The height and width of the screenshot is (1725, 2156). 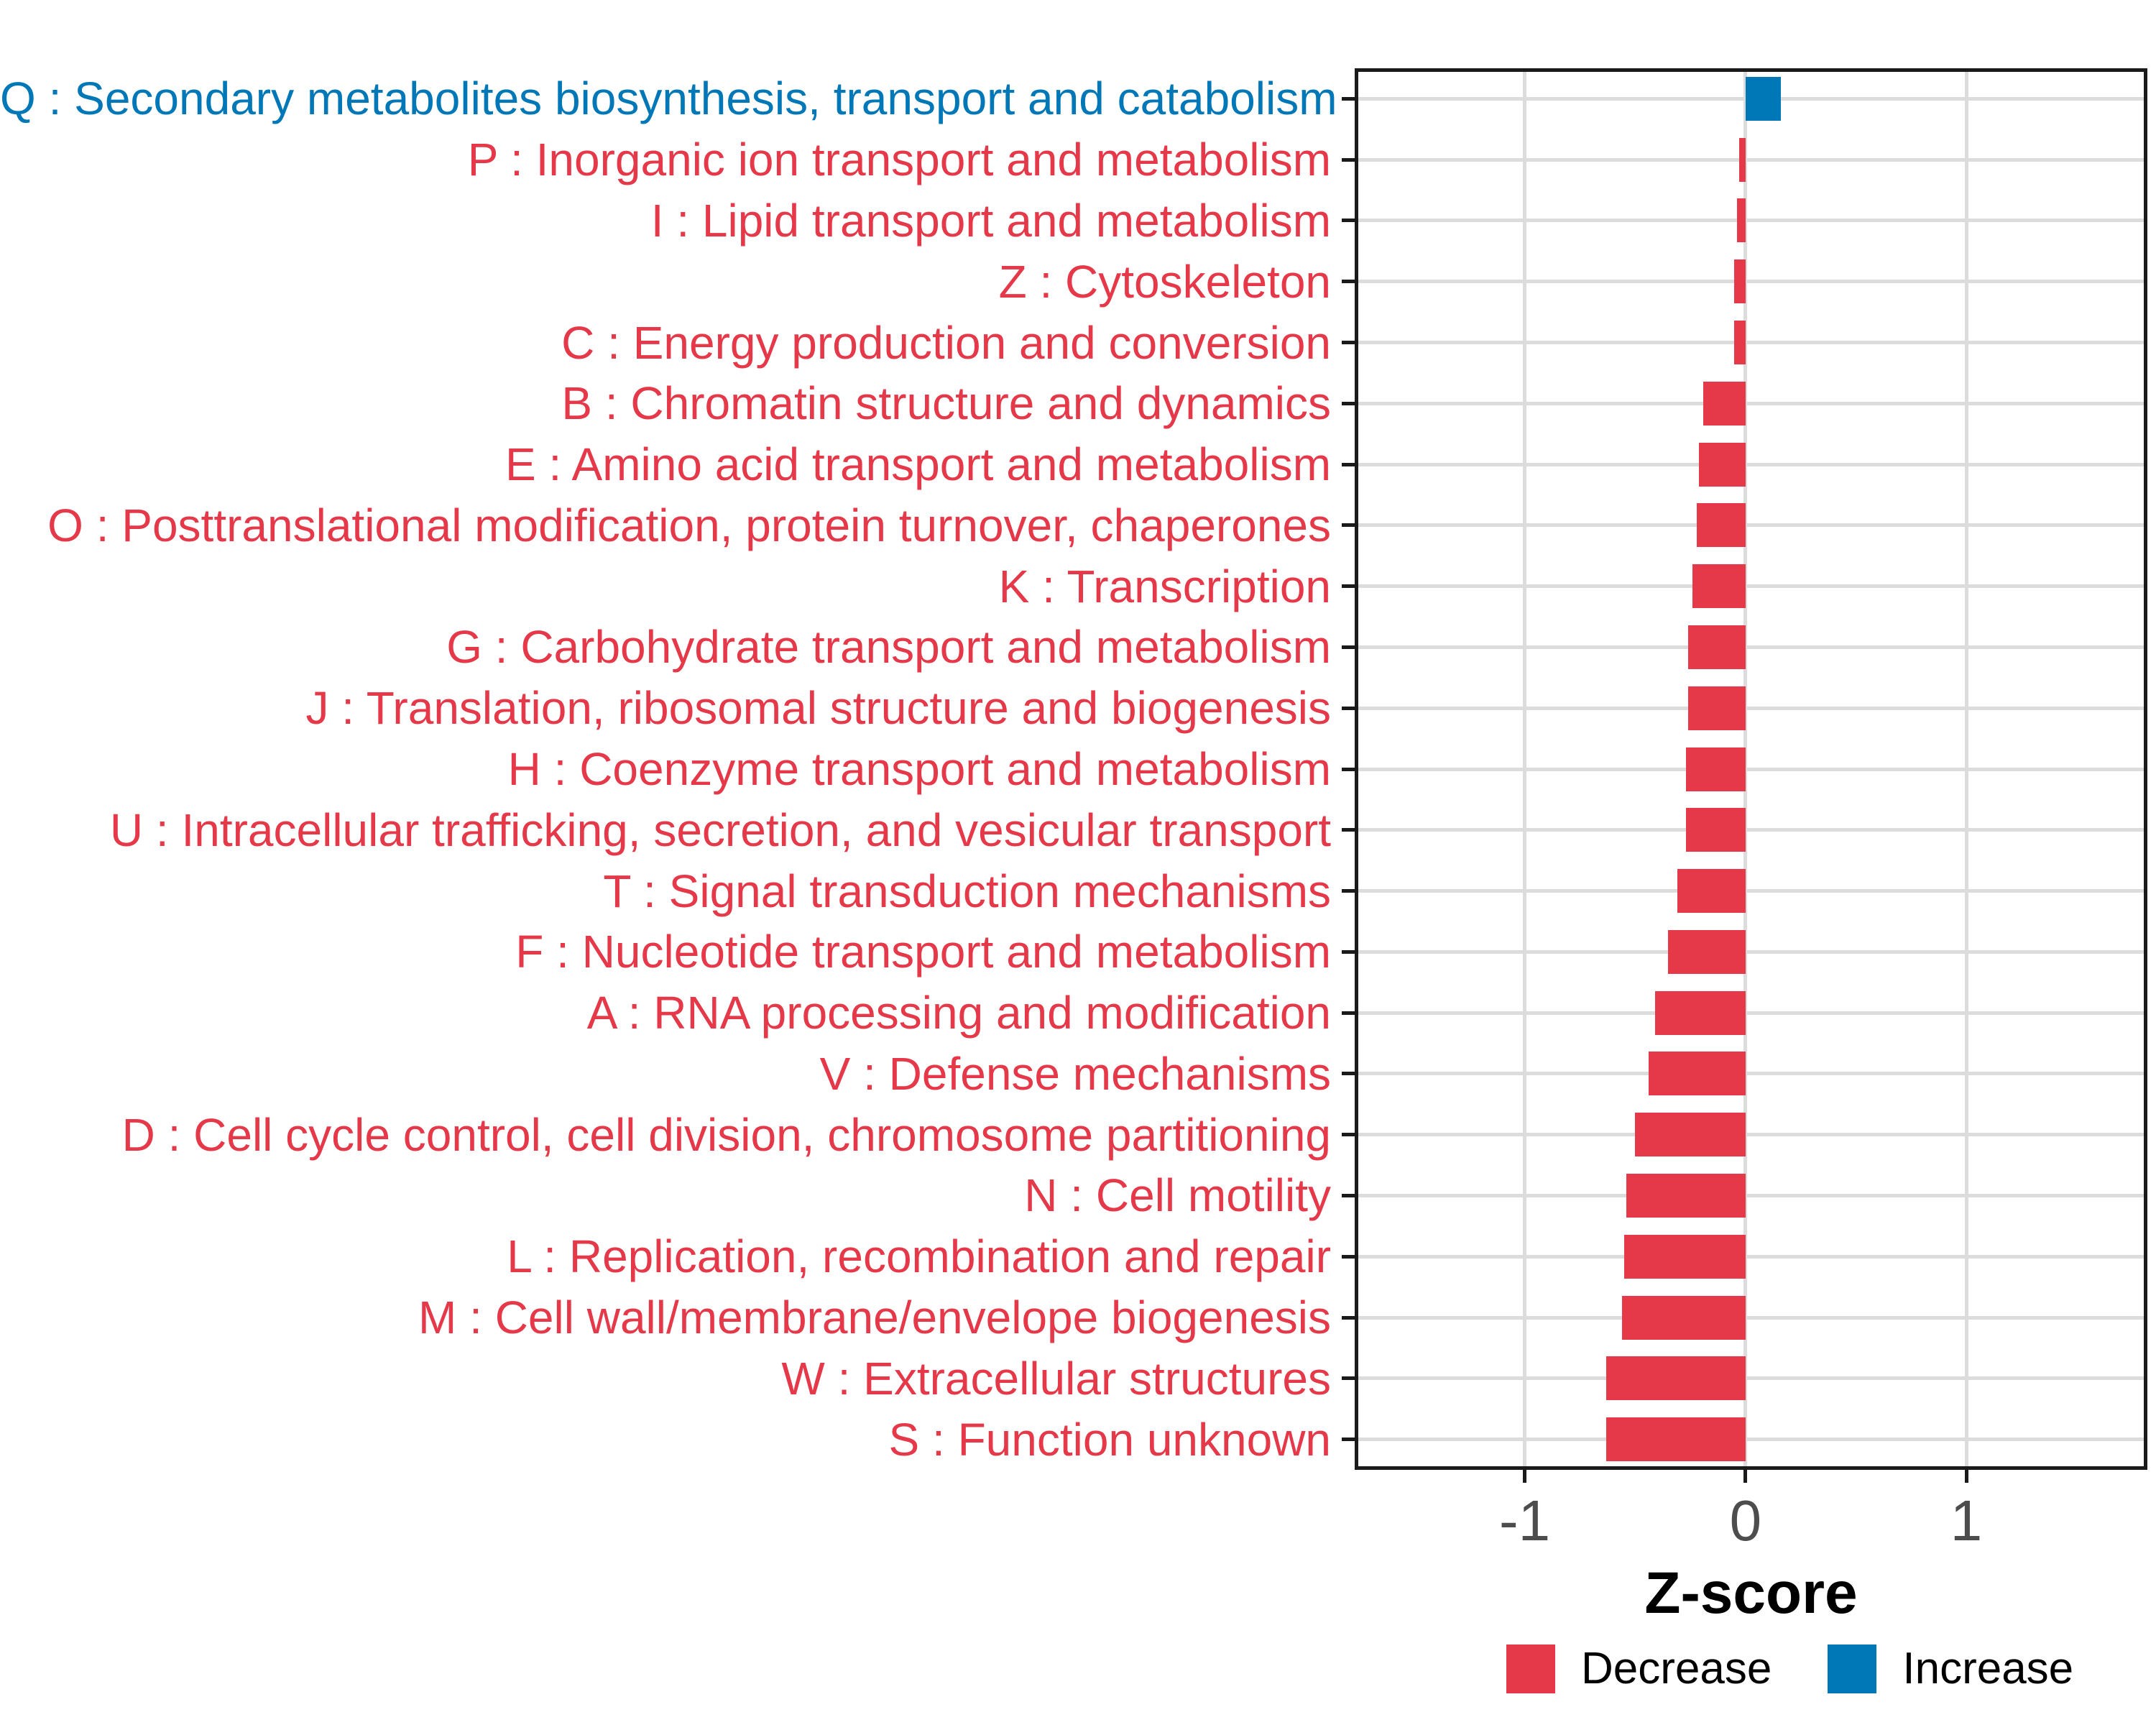 I want to click on category-label: K : Transcription, so click(x=1164, y=586).